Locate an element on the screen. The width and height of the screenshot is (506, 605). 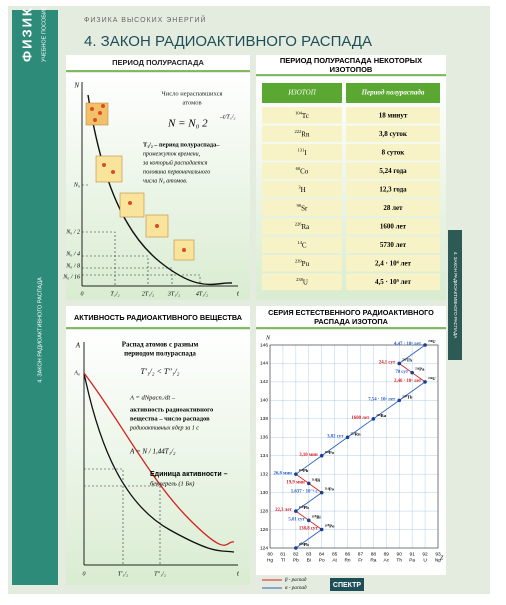
curve-long is located at coordinates (159, 459).